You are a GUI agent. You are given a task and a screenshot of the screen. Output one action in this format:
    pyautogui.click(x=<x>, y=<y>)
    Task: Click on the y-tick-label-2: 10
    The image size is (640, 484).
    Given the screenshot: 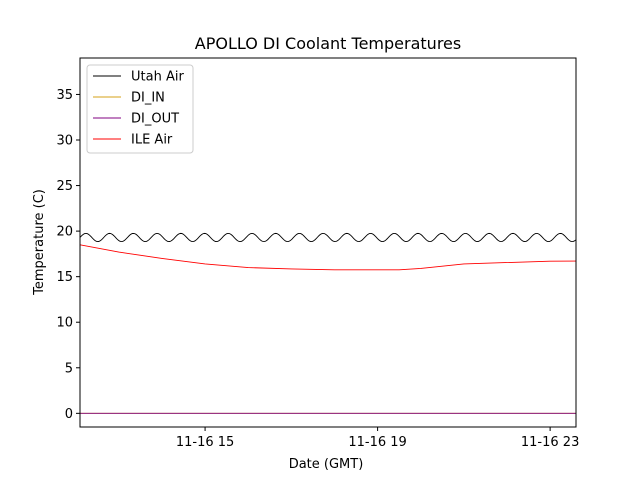 What is the action you would take?
    pyautogui.click(x=64, y=323)
    